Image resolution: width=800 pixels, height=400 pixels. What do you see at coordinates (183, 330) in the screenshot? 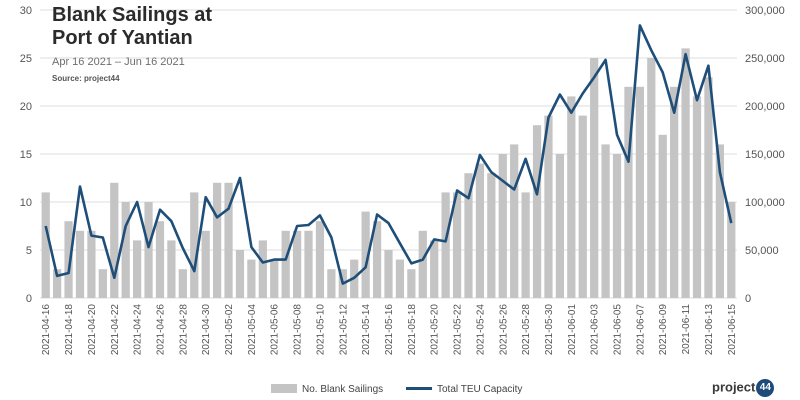
I see `x-tick-label: 2021-04-28` at bounding box center [183, 330].